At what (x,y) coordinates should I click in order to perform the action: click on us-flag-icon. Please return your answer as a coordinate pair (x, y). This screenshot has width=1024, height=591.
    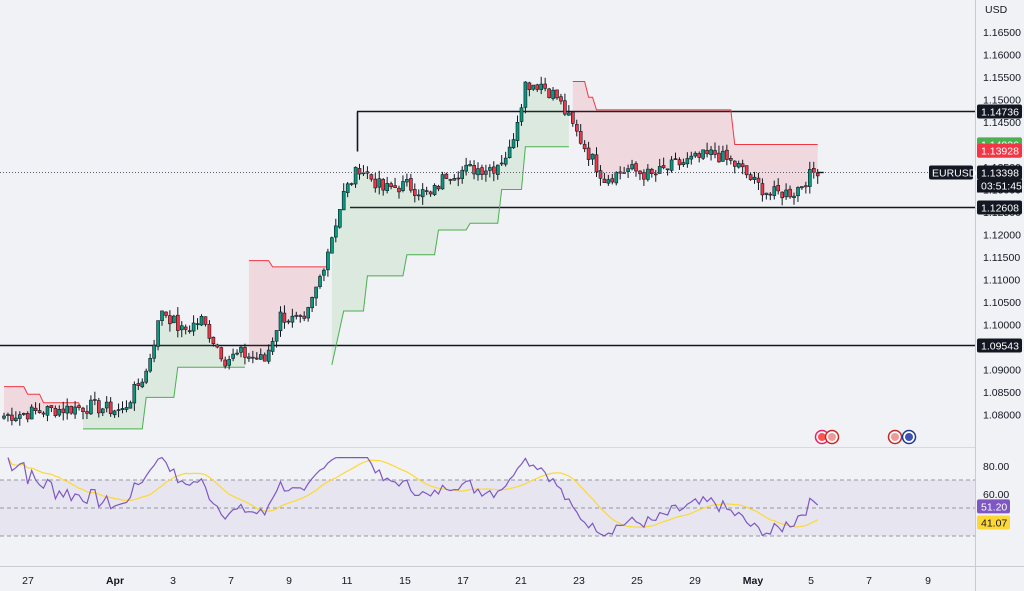
    Looking at the image, I should click on (832, 437).